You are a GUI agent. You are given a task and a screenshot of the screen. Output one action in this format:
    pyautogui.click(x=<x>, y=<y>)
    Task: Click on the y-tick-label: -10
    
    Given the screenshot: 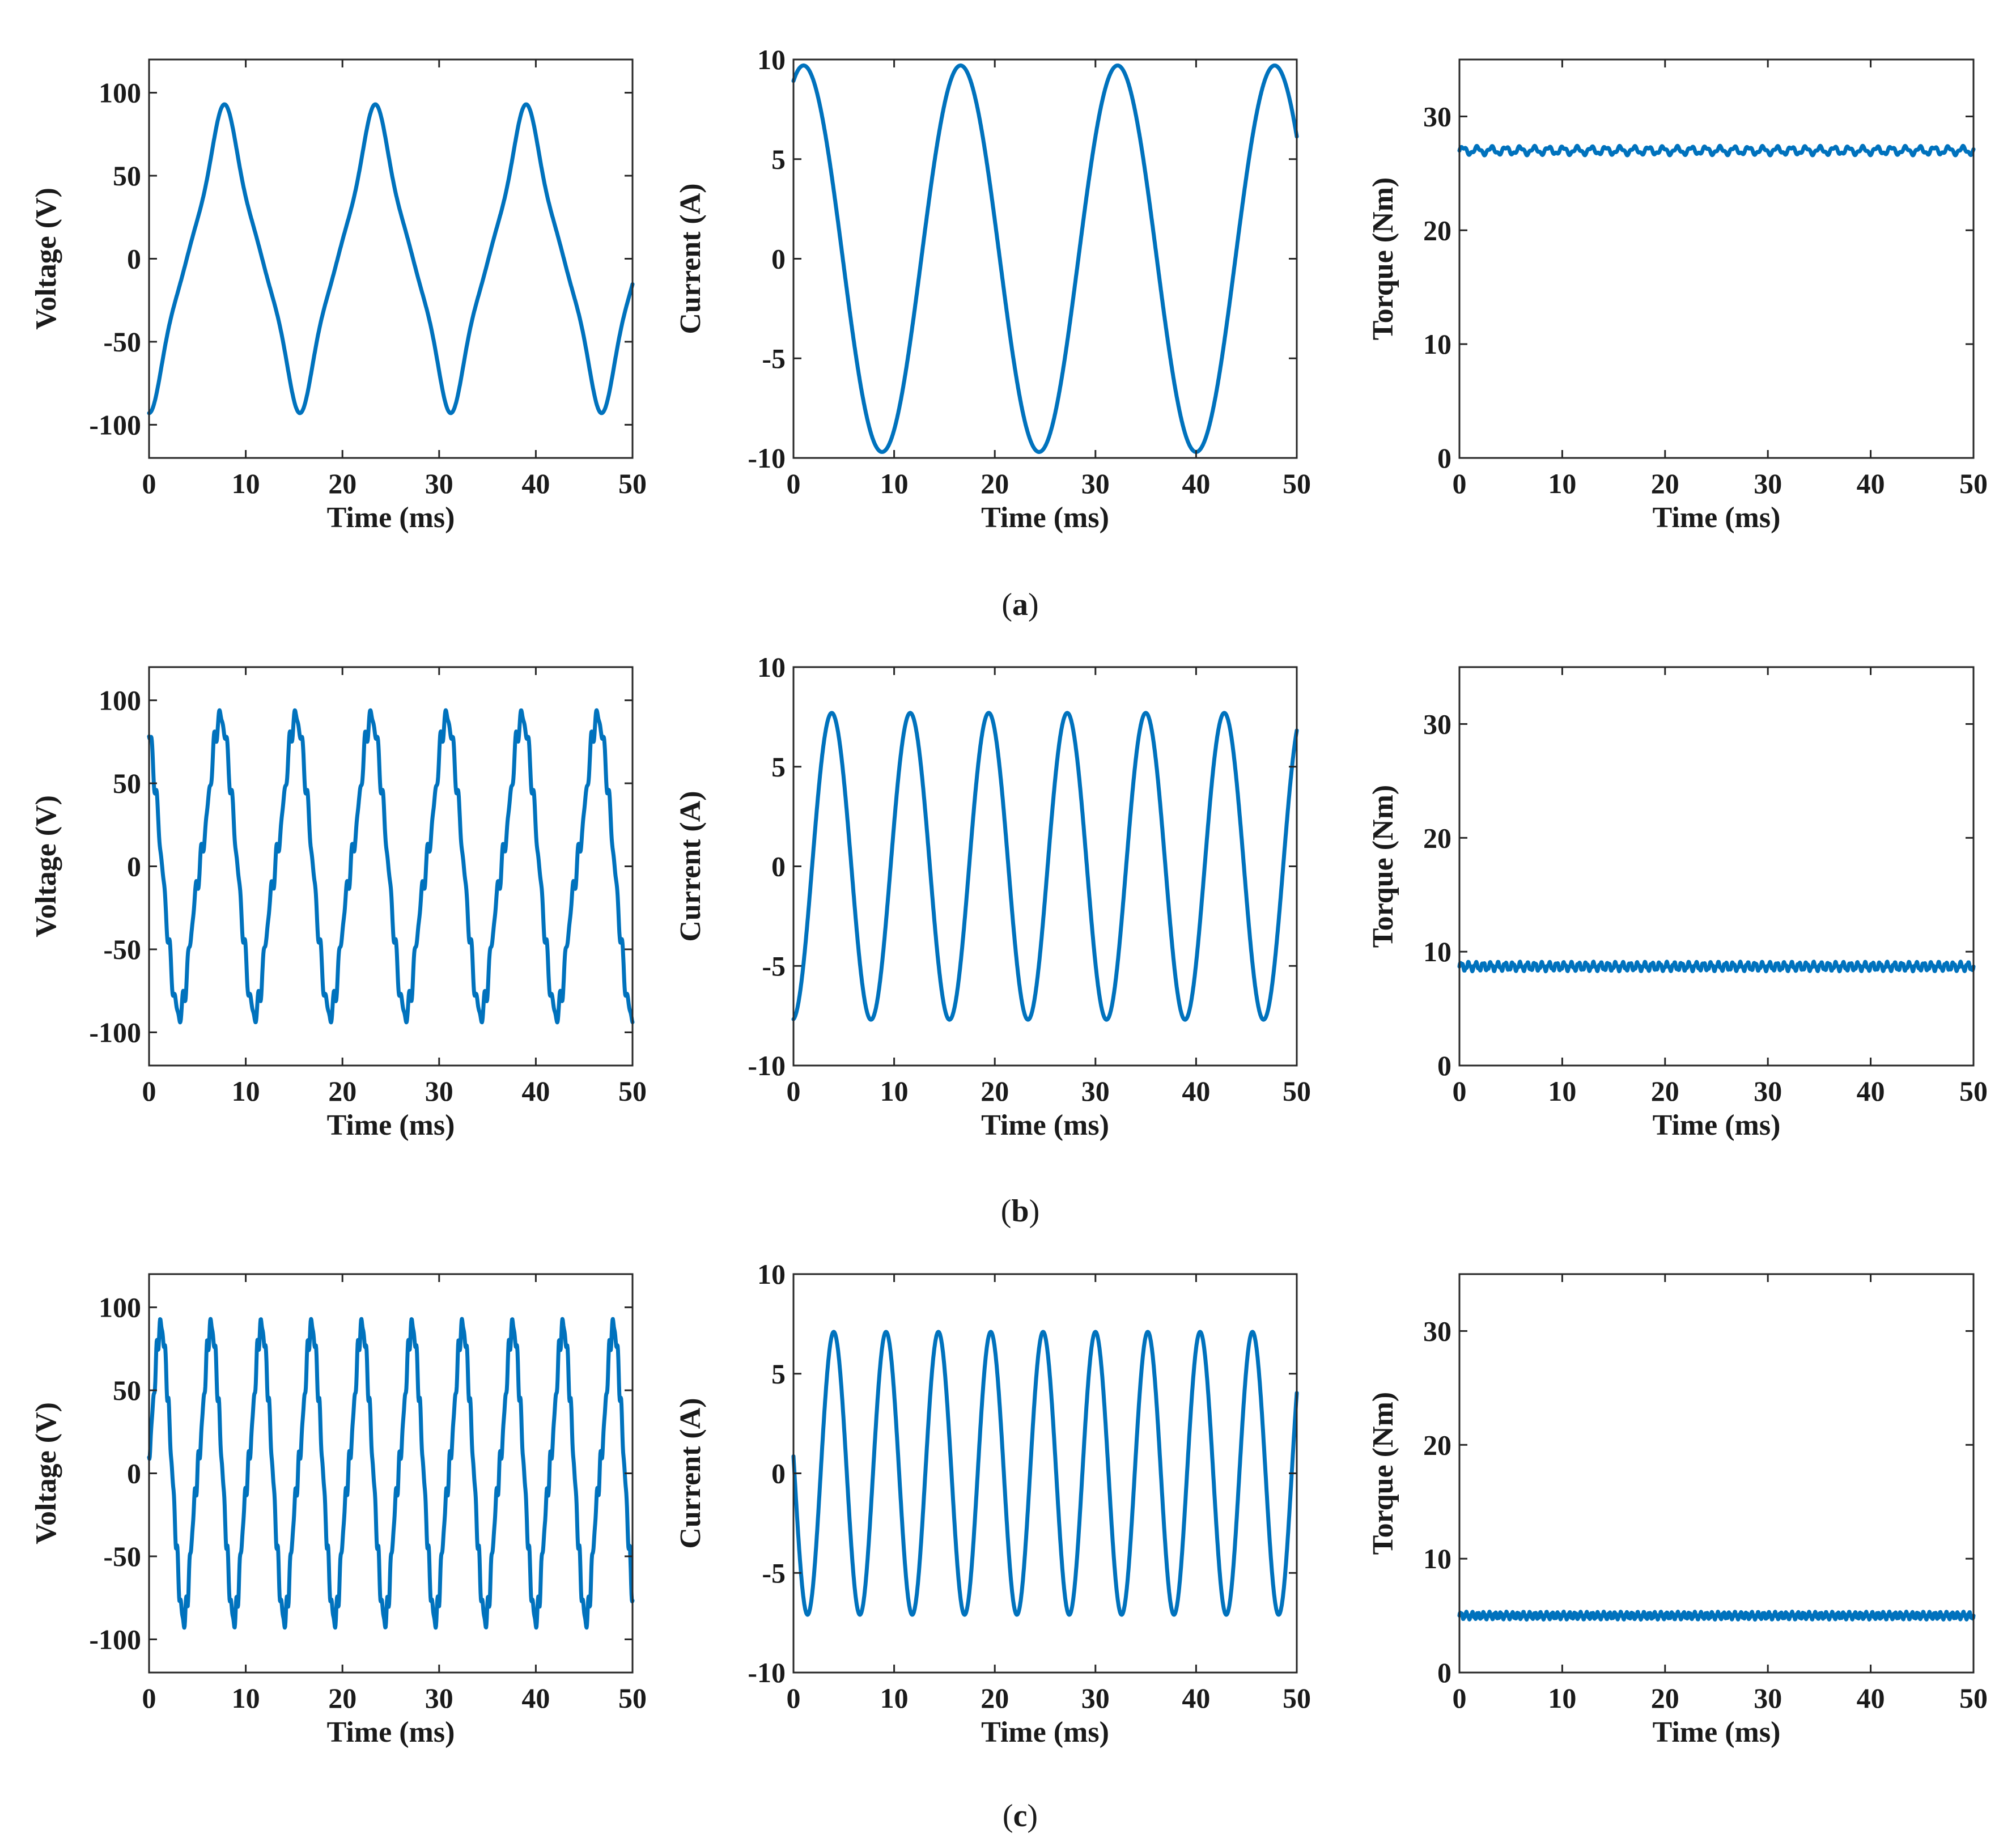 What is the action you would take?
    pyautogui.click(x=767, y=1065)
    